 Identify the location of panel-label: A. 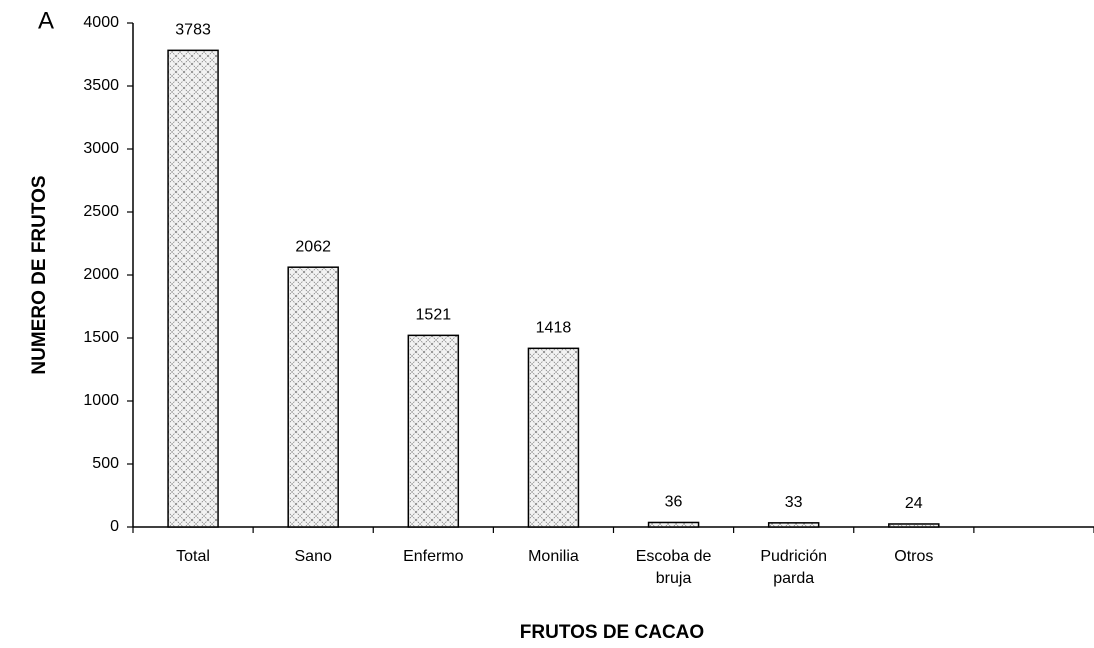
(46, 20).